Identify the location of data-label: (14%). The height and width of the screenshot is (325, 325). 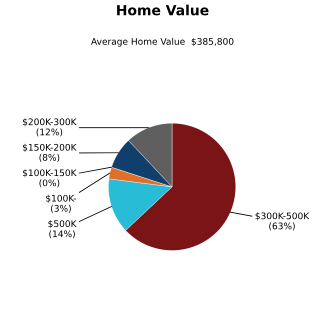
(62, 234).